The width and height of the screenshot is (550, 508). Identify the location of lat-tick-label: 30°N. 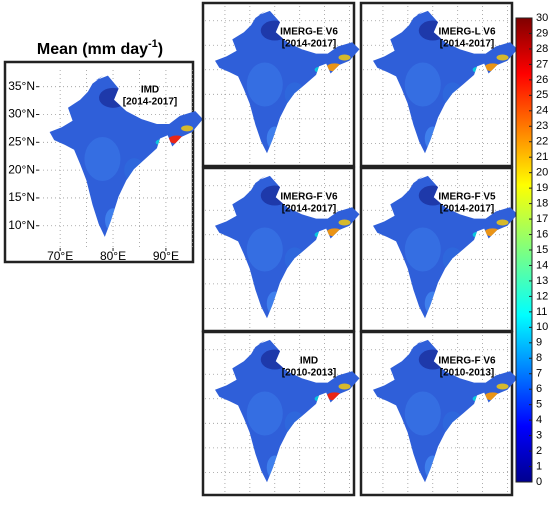
(21, 114).